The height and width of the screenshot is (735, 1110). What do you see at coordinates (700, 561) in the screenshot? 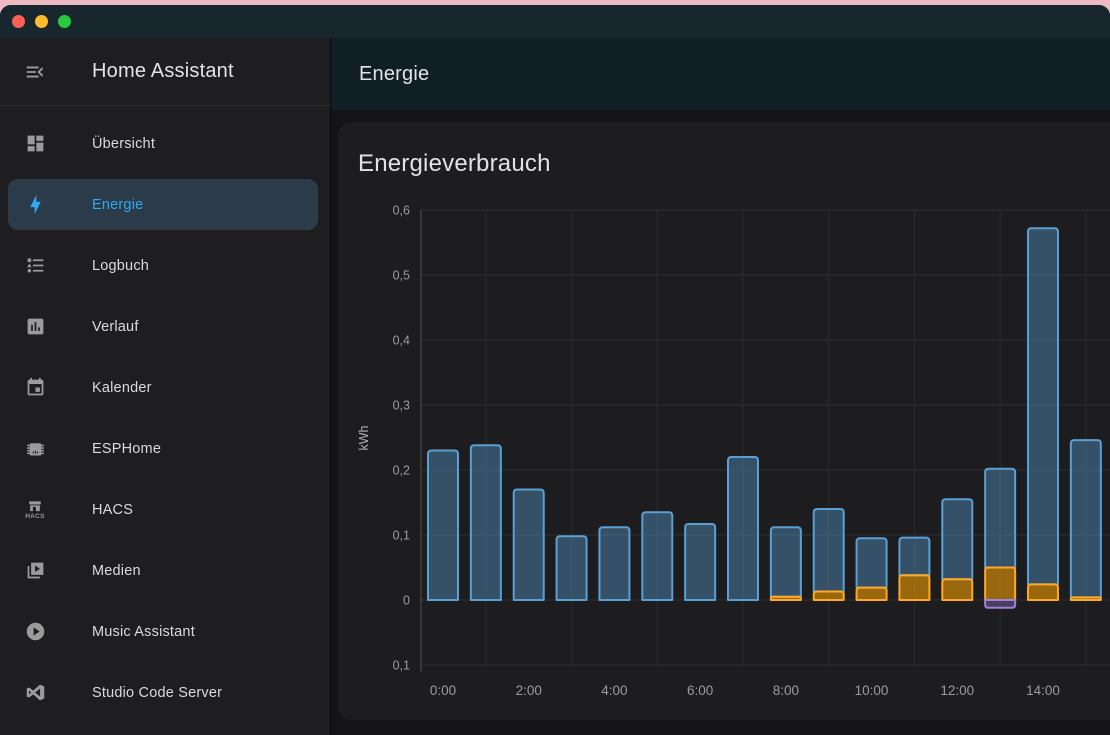
I see `bar-blue-6:00` at bounding box center [700, 561].